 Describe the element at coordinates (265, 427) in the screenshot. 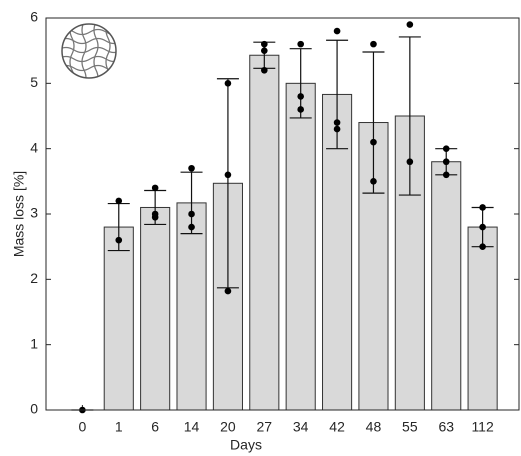

I see `x-tick-label: 27` at that location.